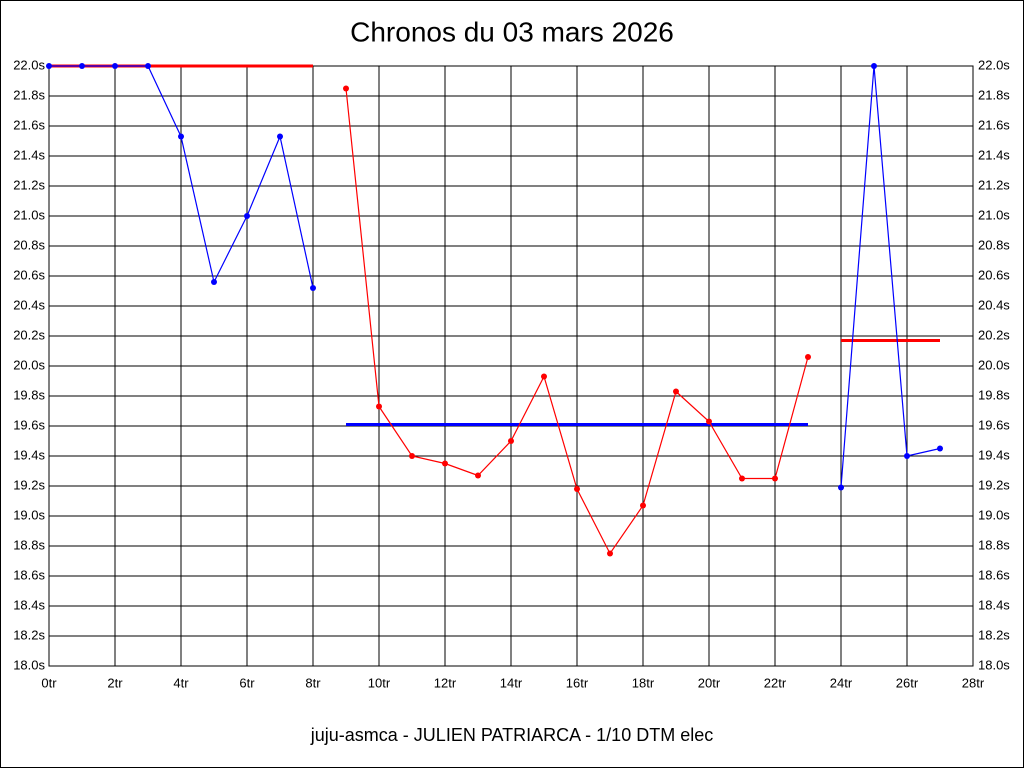  Describe the element at coordinates (29, 634) in the screenshot. I see `y-tick-label: 18.2s` at that location.